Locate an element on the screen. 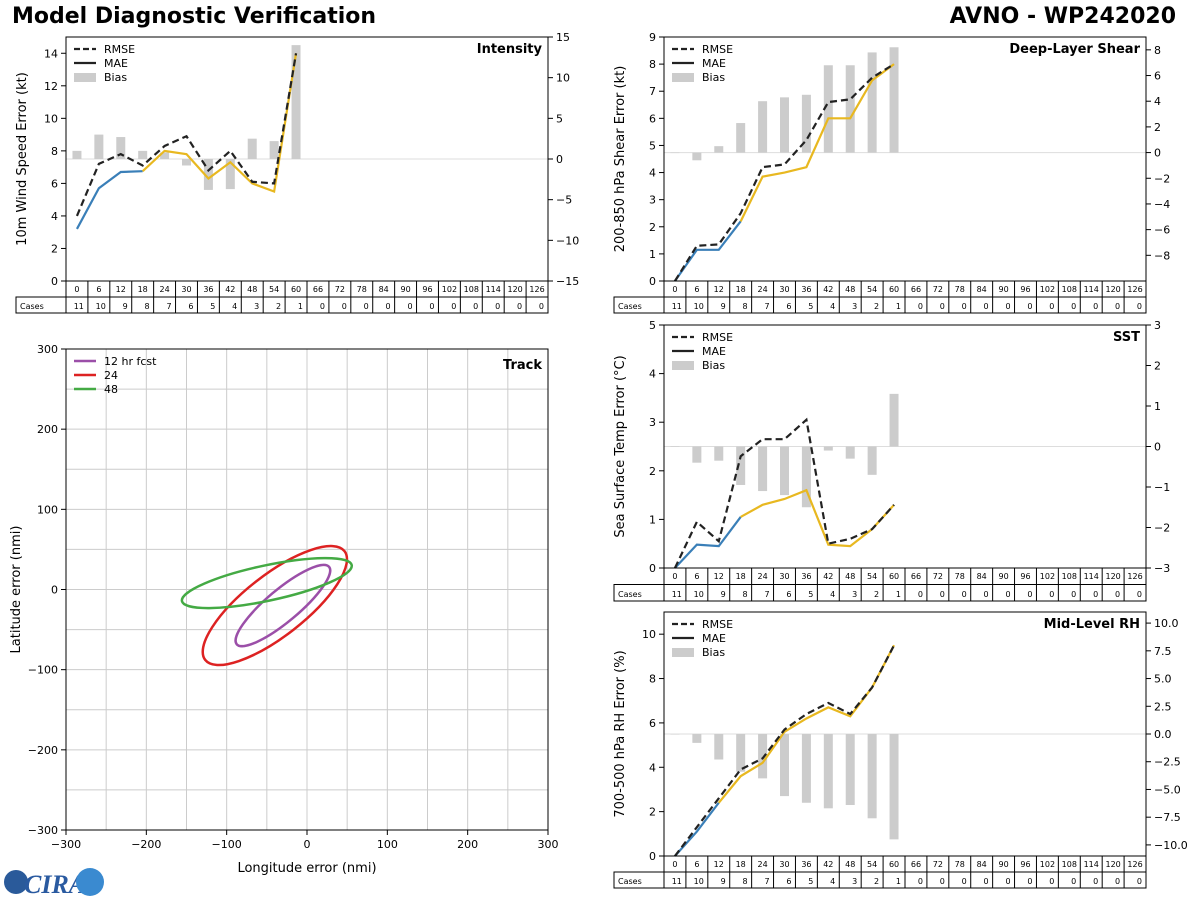 This screenshot has height=900, width=1200. y2-tick-label: −1 is located at coordinates (1162, 487).